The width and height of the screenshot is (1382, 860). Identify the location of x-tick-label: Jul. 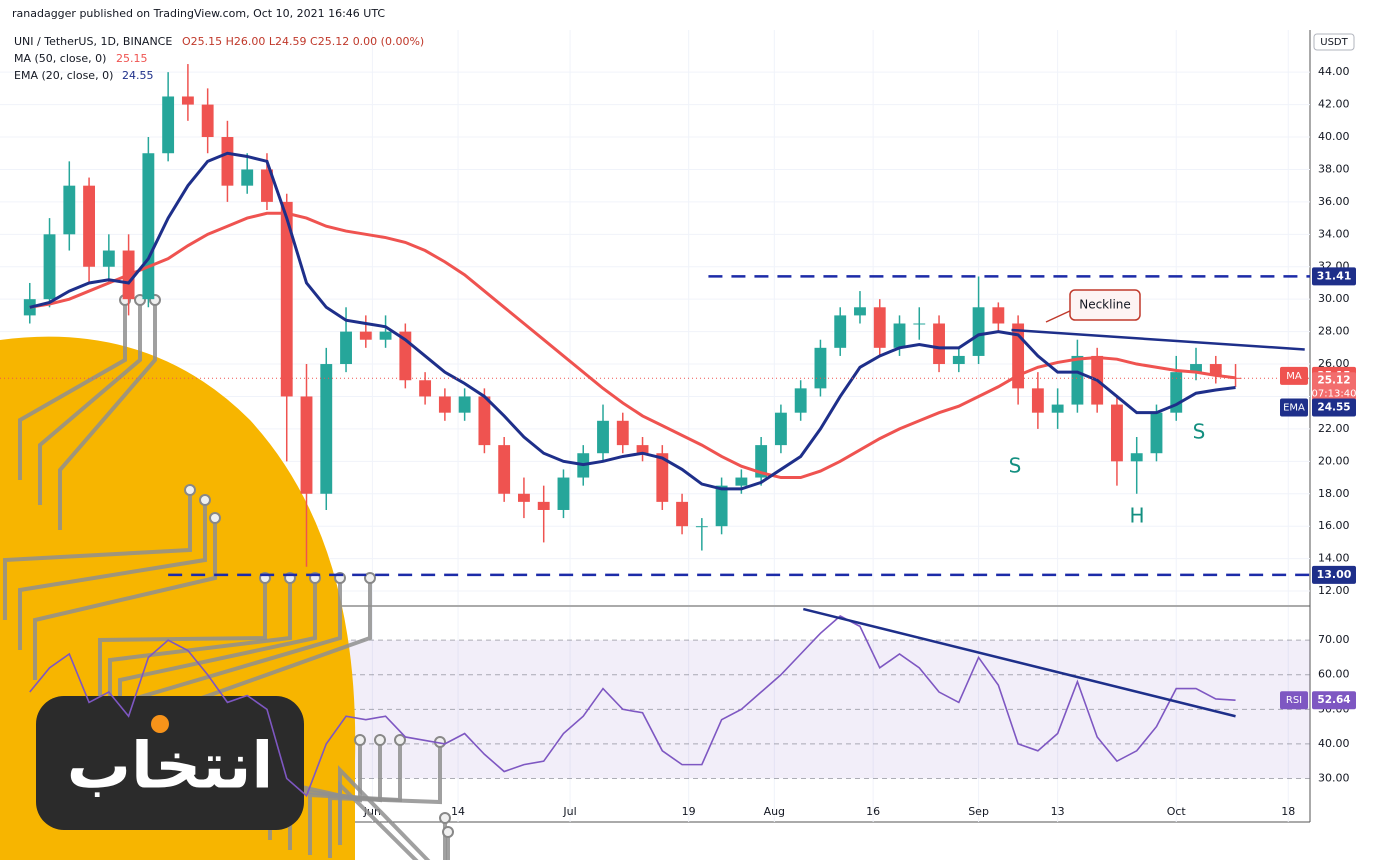
(569, 811).